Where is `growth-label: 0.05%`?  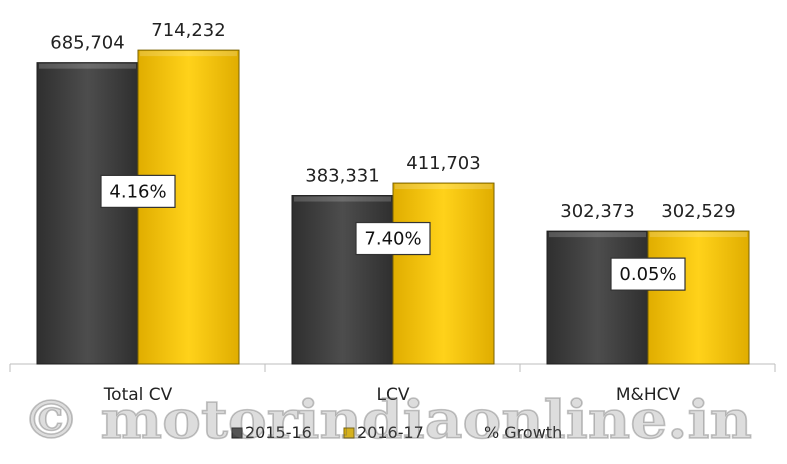 growth-label: 0.05% is located at coordinates (647, 274).